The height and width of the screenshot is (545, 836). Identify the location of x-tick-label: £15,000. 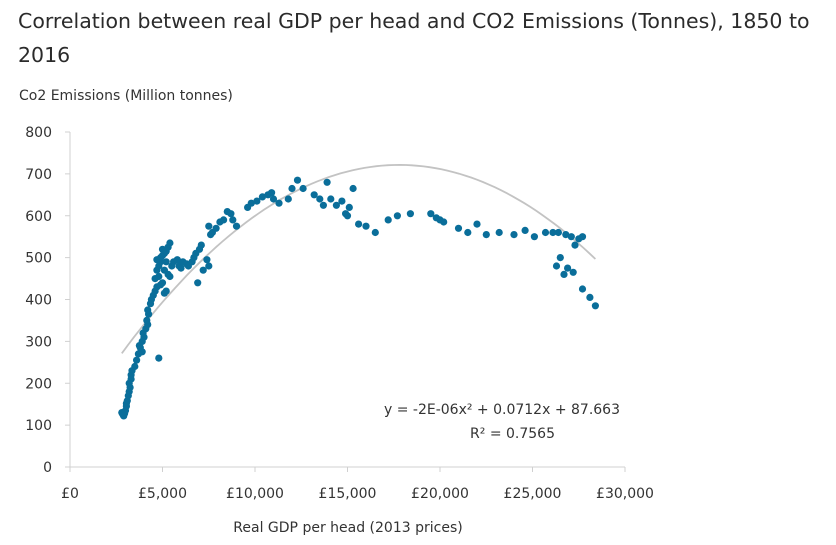
(348, 494).